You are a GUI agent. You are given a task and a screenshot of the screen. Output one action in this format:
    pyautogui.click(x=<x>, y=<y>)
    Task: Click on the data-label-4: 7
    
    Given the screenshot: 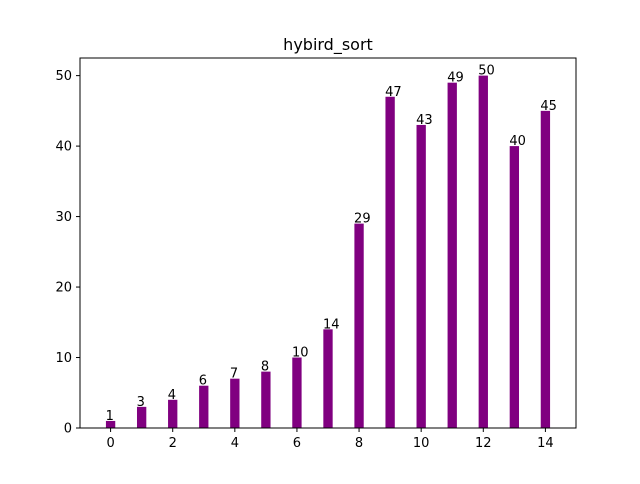 What is the action you would take?
    pyautogui.click(x=234, y=374)
    